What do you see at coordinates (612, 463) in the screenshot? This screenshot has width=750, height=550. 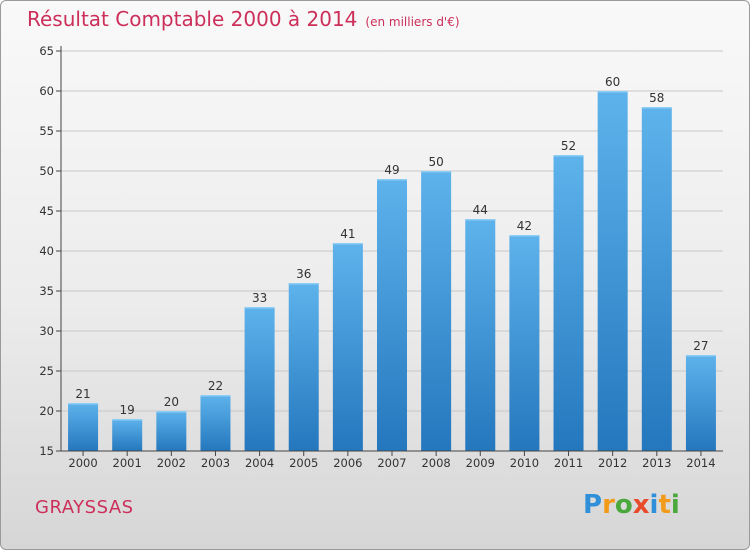 I see `x-tick-label: 2012` at bounding box center [612, 463].